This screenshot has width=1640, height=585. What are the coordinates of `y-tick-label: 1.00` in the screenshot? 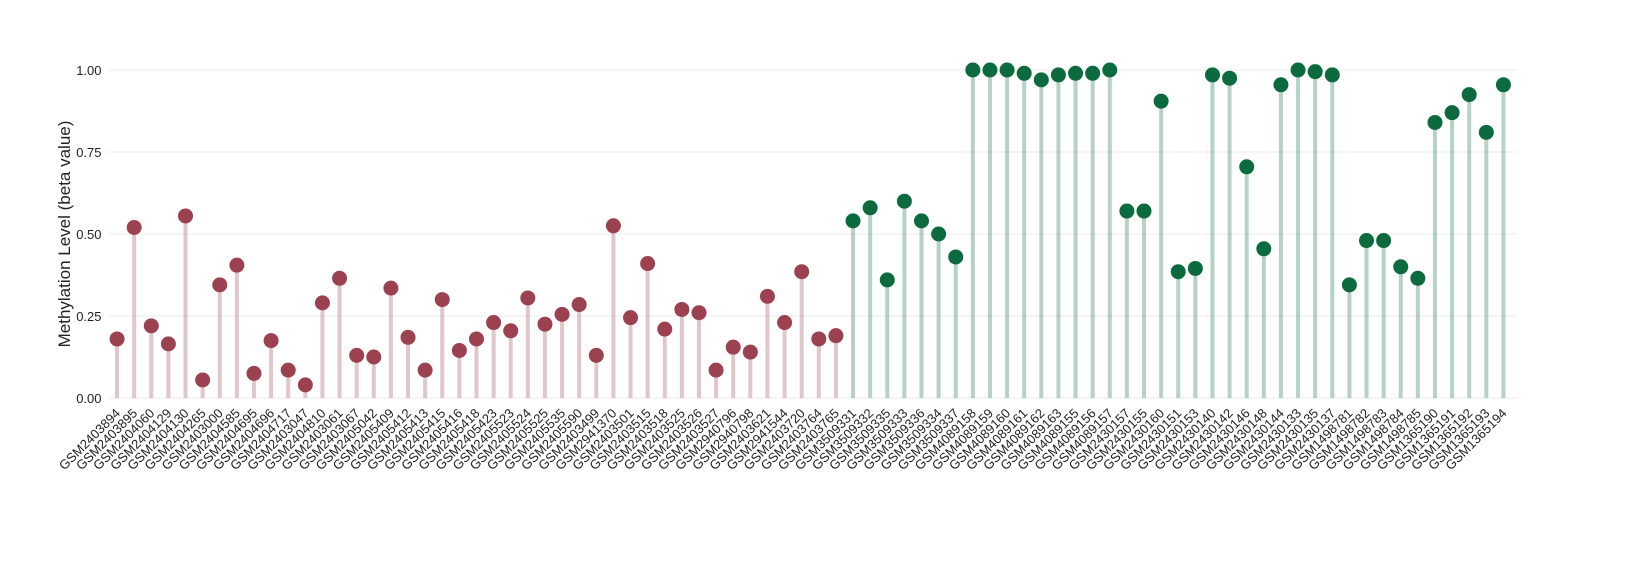 It's located at (88, 70).